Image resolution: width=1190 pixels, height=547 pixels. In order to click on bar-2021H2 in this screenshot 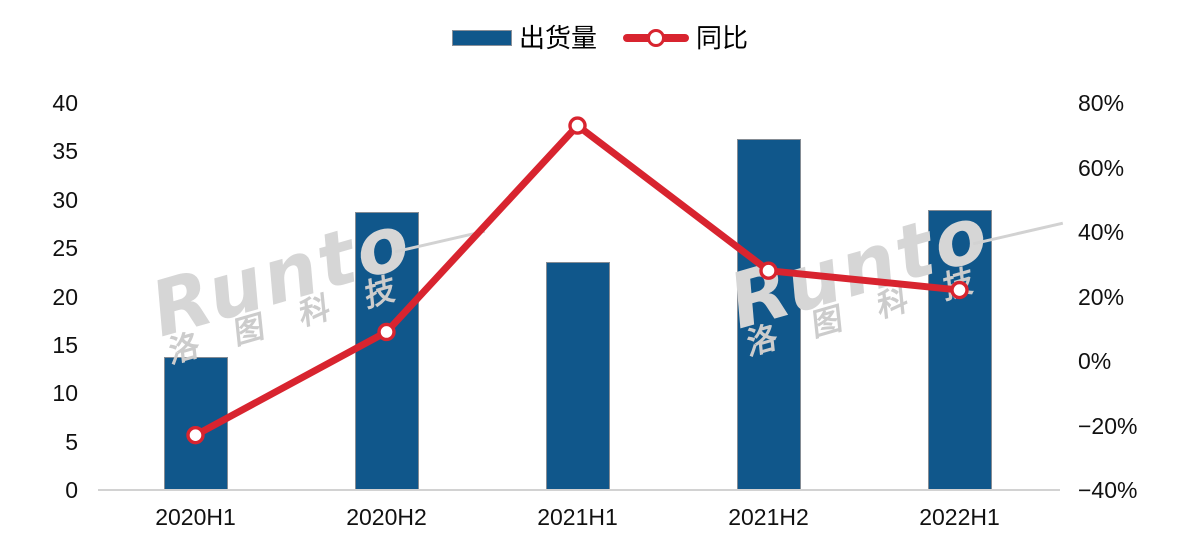, I will do `click(768, 314)`.